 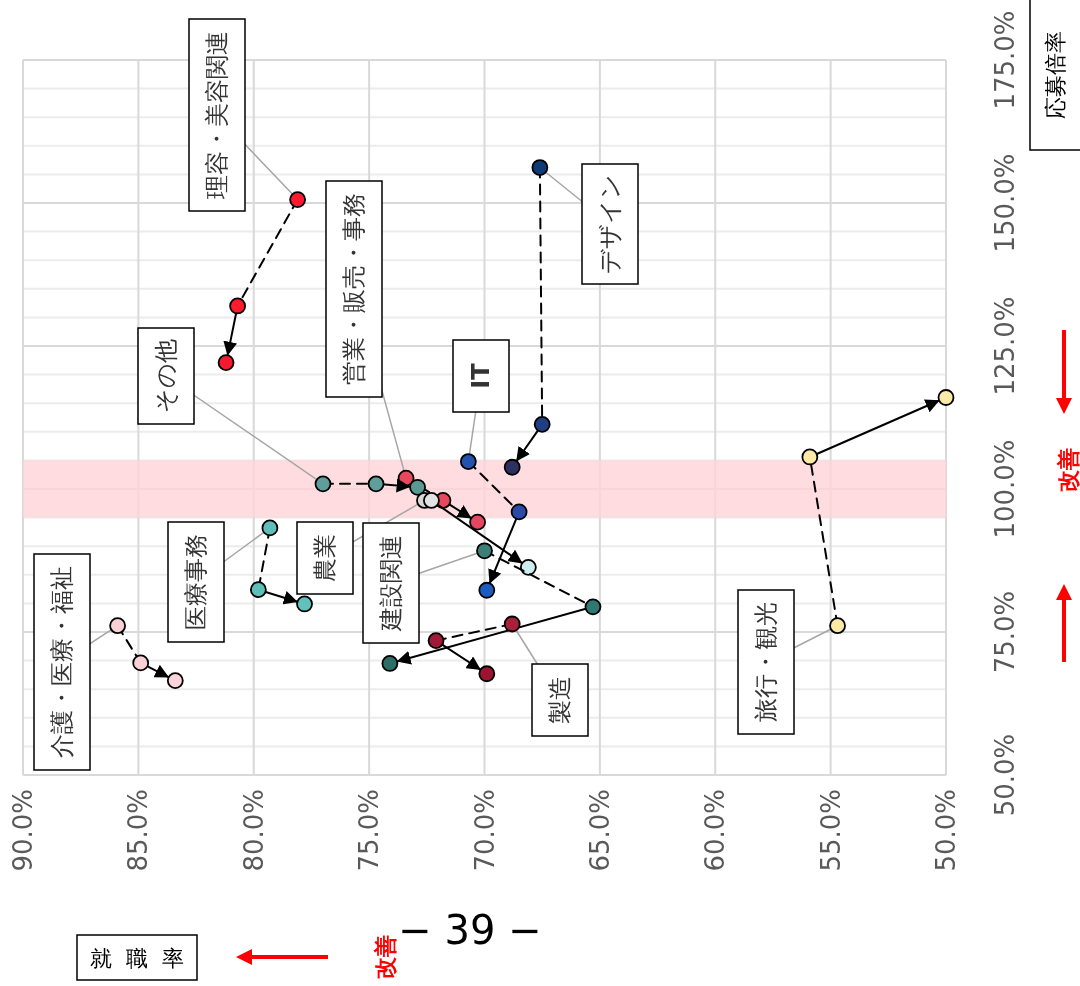 I want to click on text: 農業, so click(x=325, y=558).